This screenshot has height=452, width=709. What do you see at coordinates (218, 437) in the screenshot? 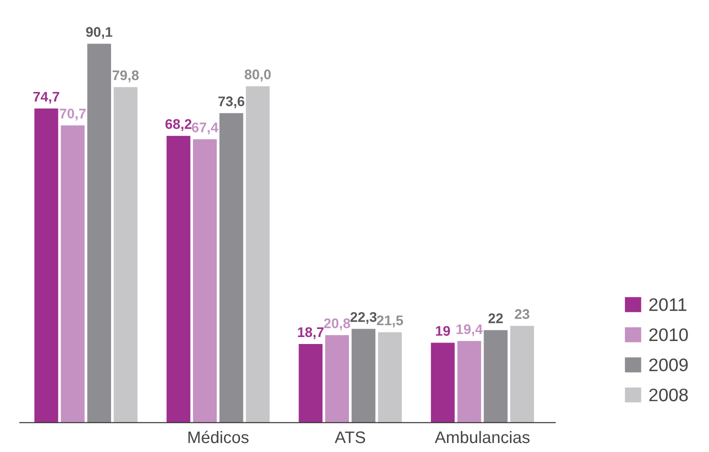
I see `x-tick-label: Médicos` at bounding box center [218, 437].